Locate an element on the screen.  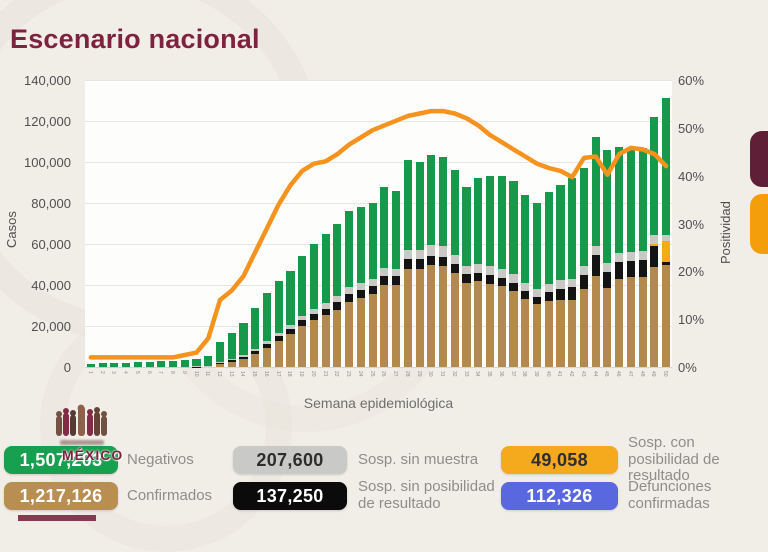
sosp-sin-posibilidad-label: Sosp. sin posibilidad de resultado is located at coordinates (429, 496).